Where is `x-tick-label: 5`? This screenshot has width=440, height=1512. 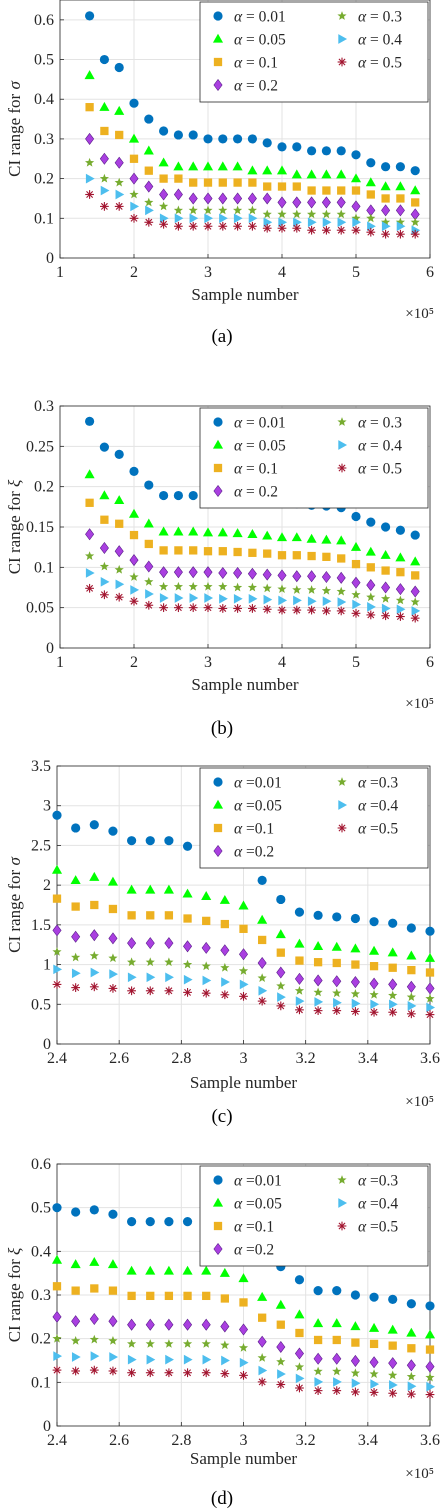 x-tick-label: 5 is located at coordinates (356, 662).